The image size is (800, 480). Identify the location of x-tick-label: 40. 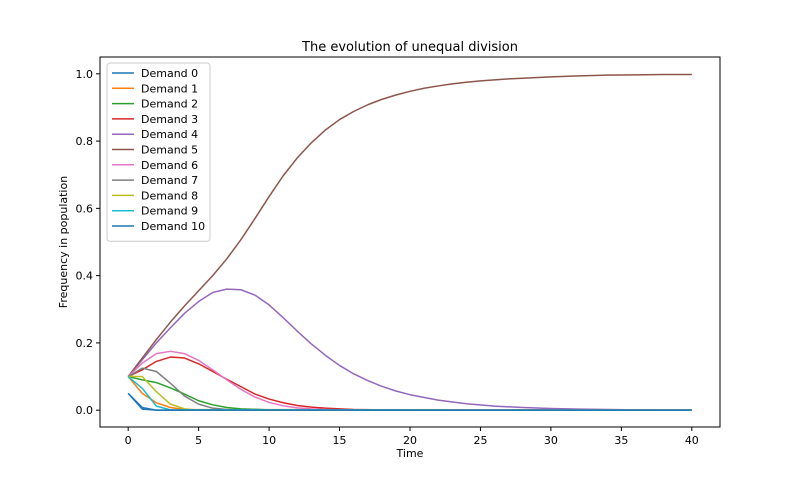
(692, 440).